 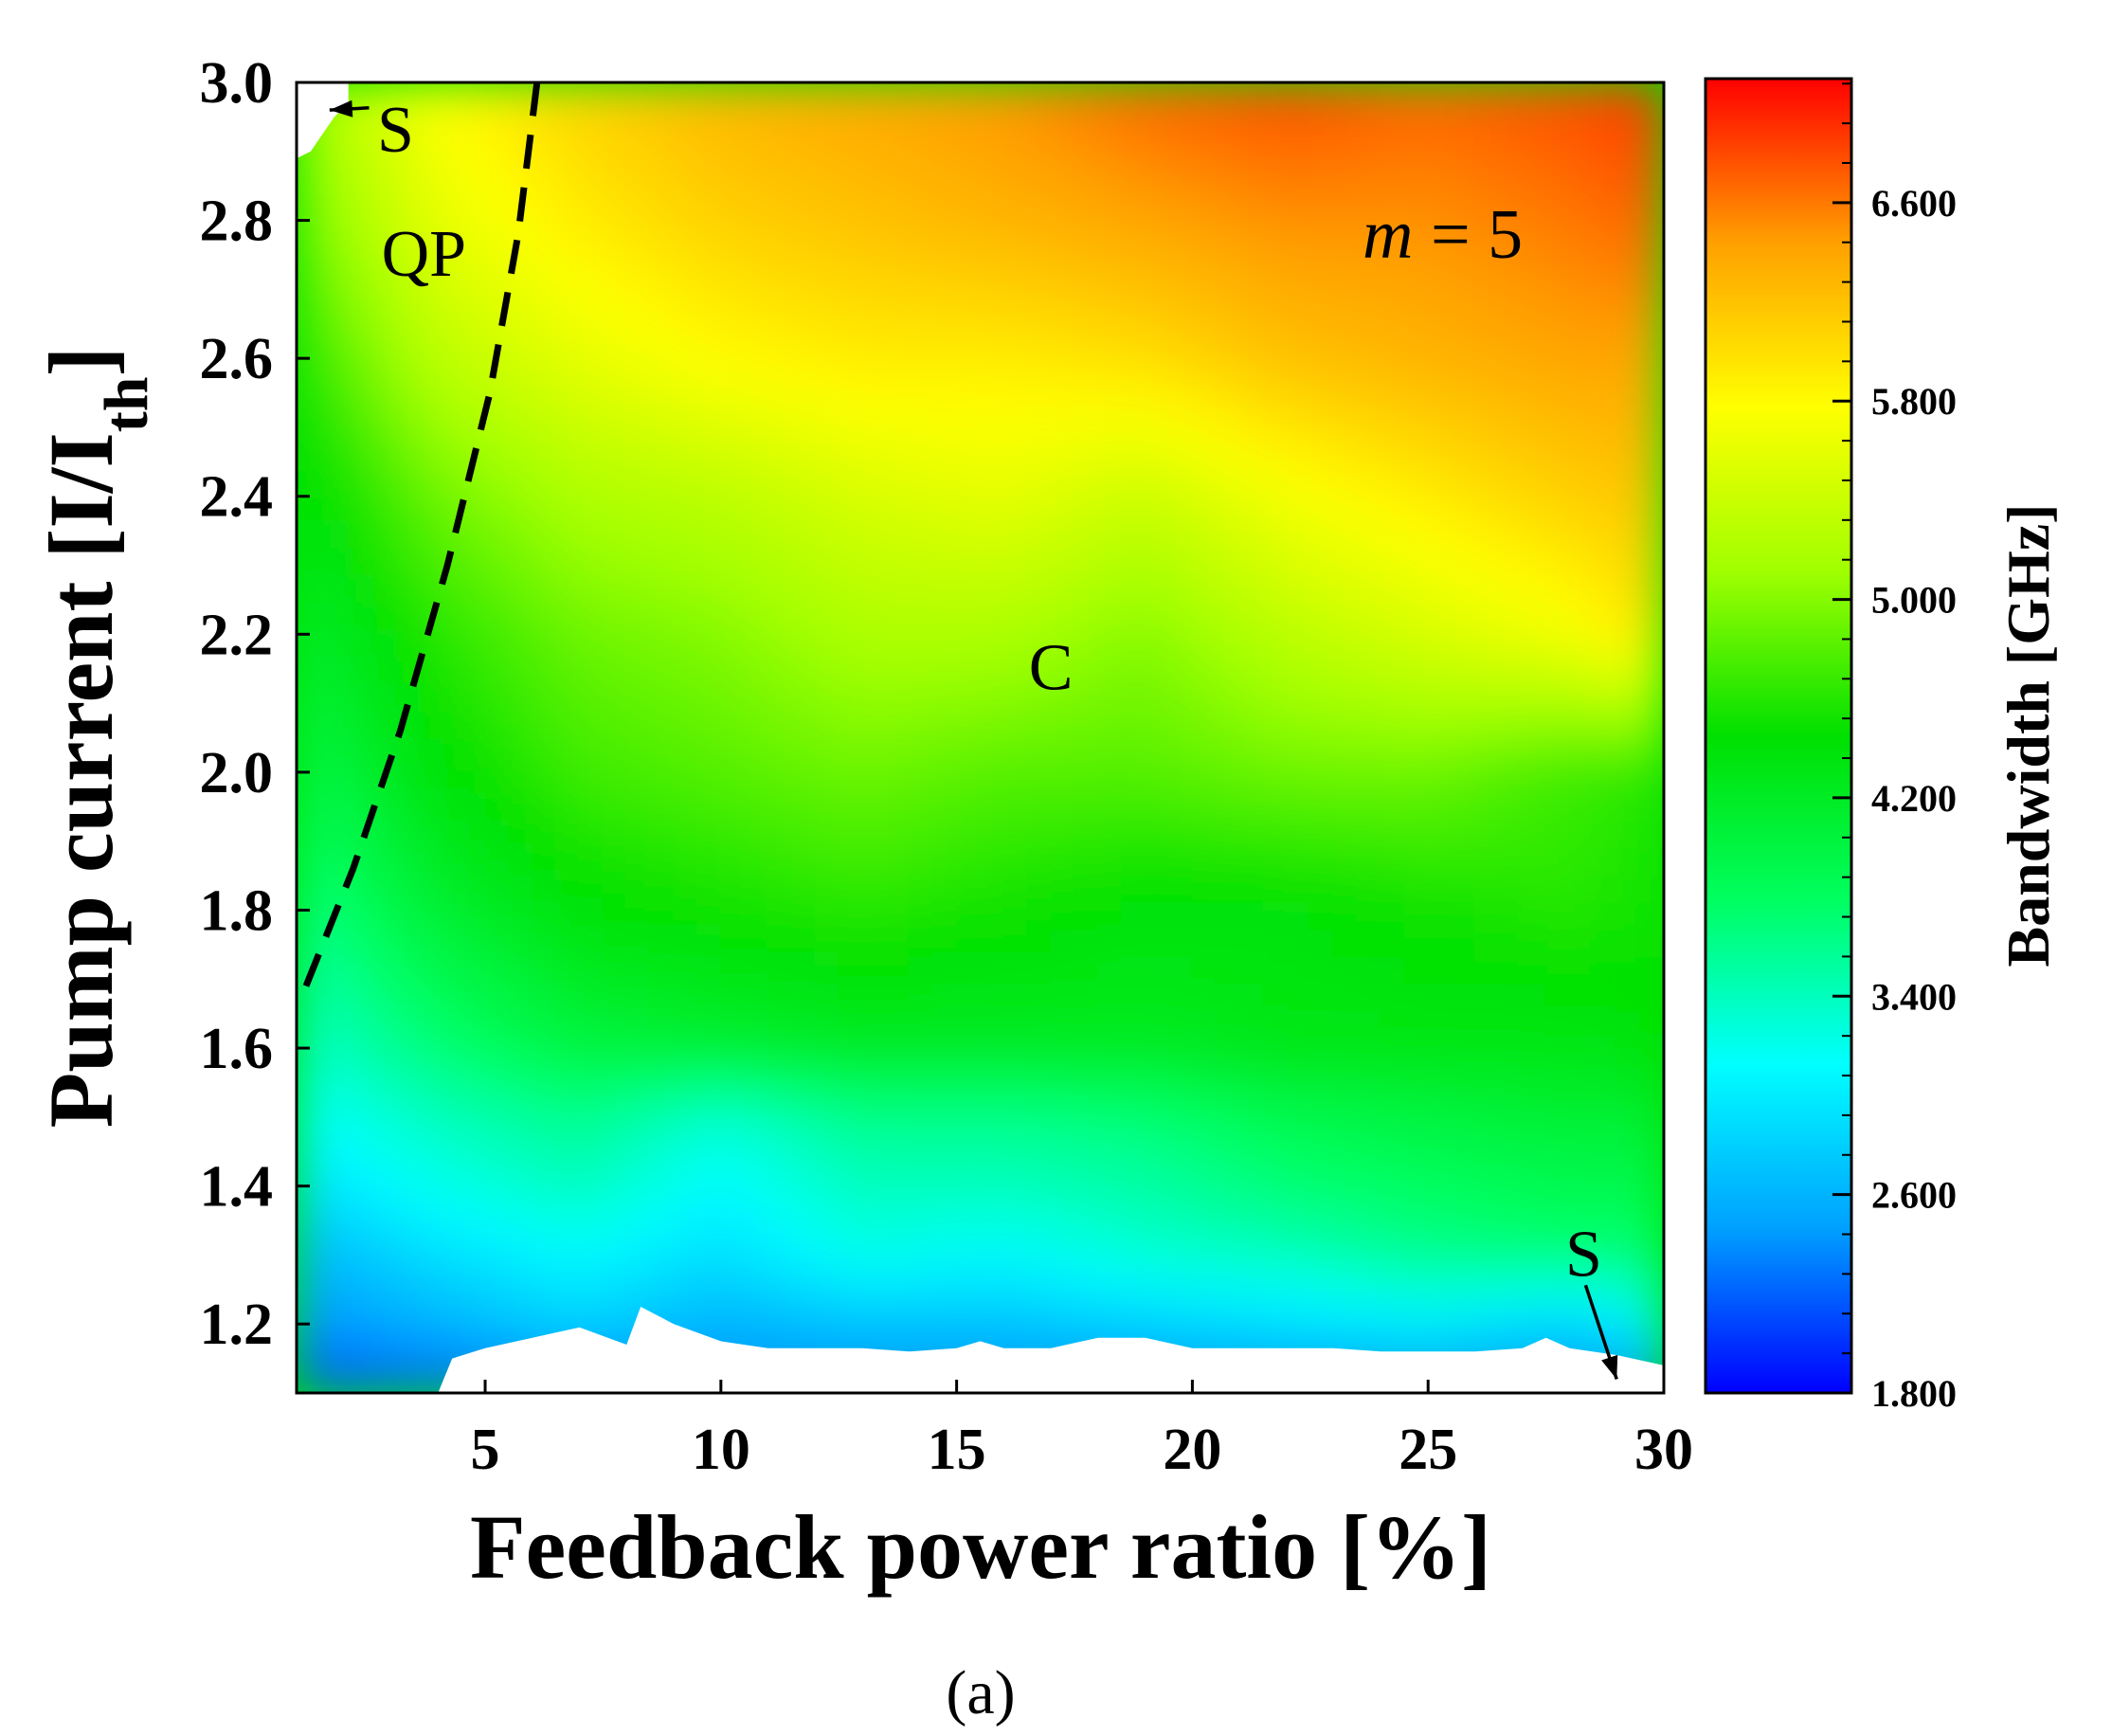 What do you see at coordinates (1192, 1450) in the screenshot?
I see `x-tick-label: 20` at bounding box center [1192, 1450].